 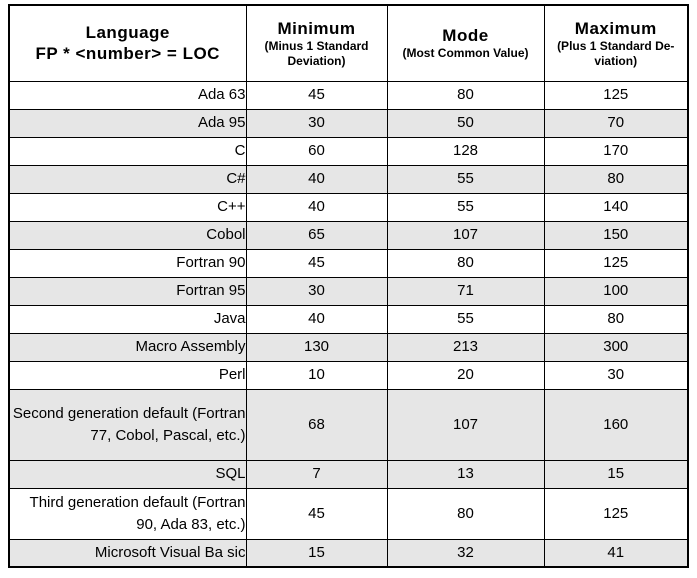 What do you see at coordinates (127, 553) in the screenshot?
I see `language-cell: Microsoft Visual Ba sic` at bounding box center [127, 553].